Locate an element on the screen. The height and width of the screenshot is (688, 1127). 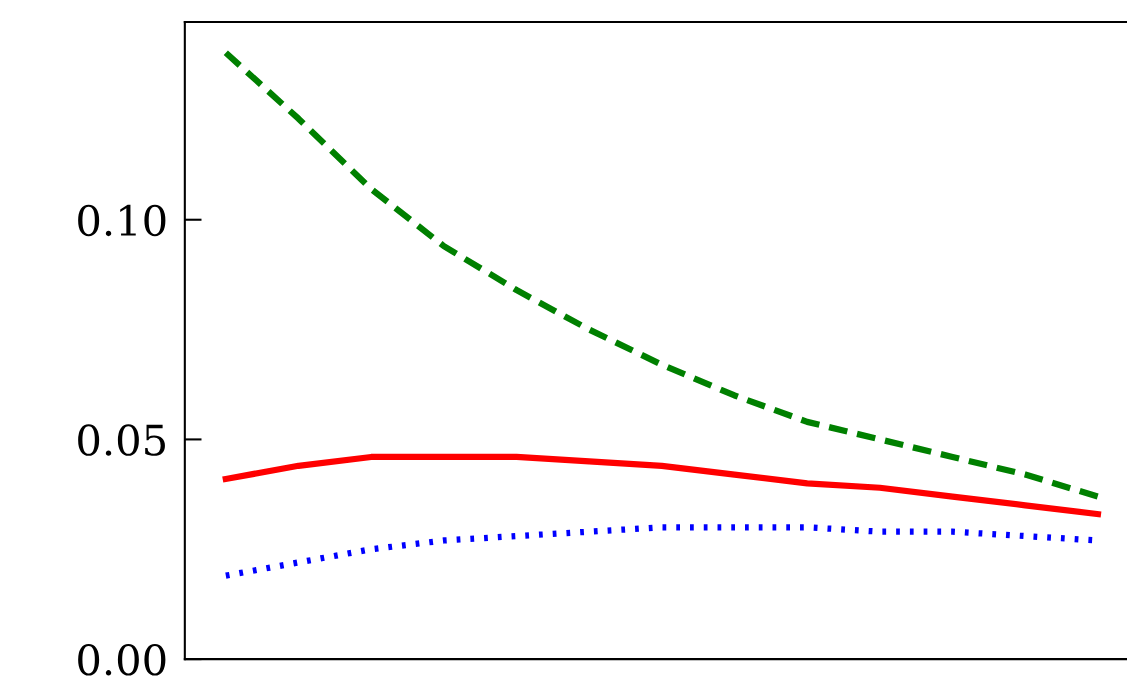
y-tick-label: 0.00 is located at coordinates (122, 660).